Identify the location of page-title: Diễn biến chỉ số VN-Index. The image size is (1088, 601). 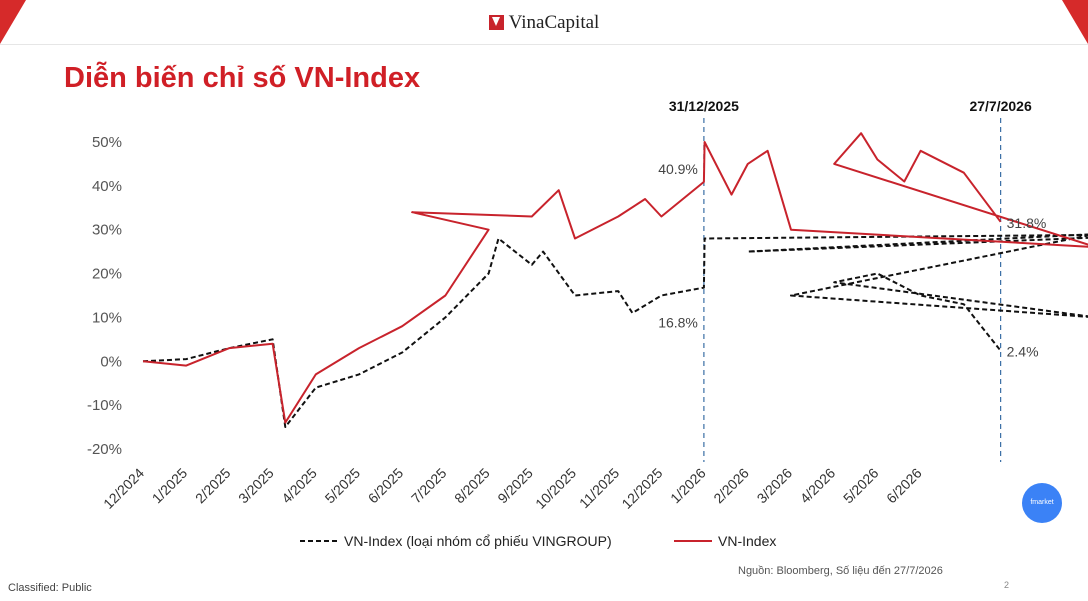
(242, 78).